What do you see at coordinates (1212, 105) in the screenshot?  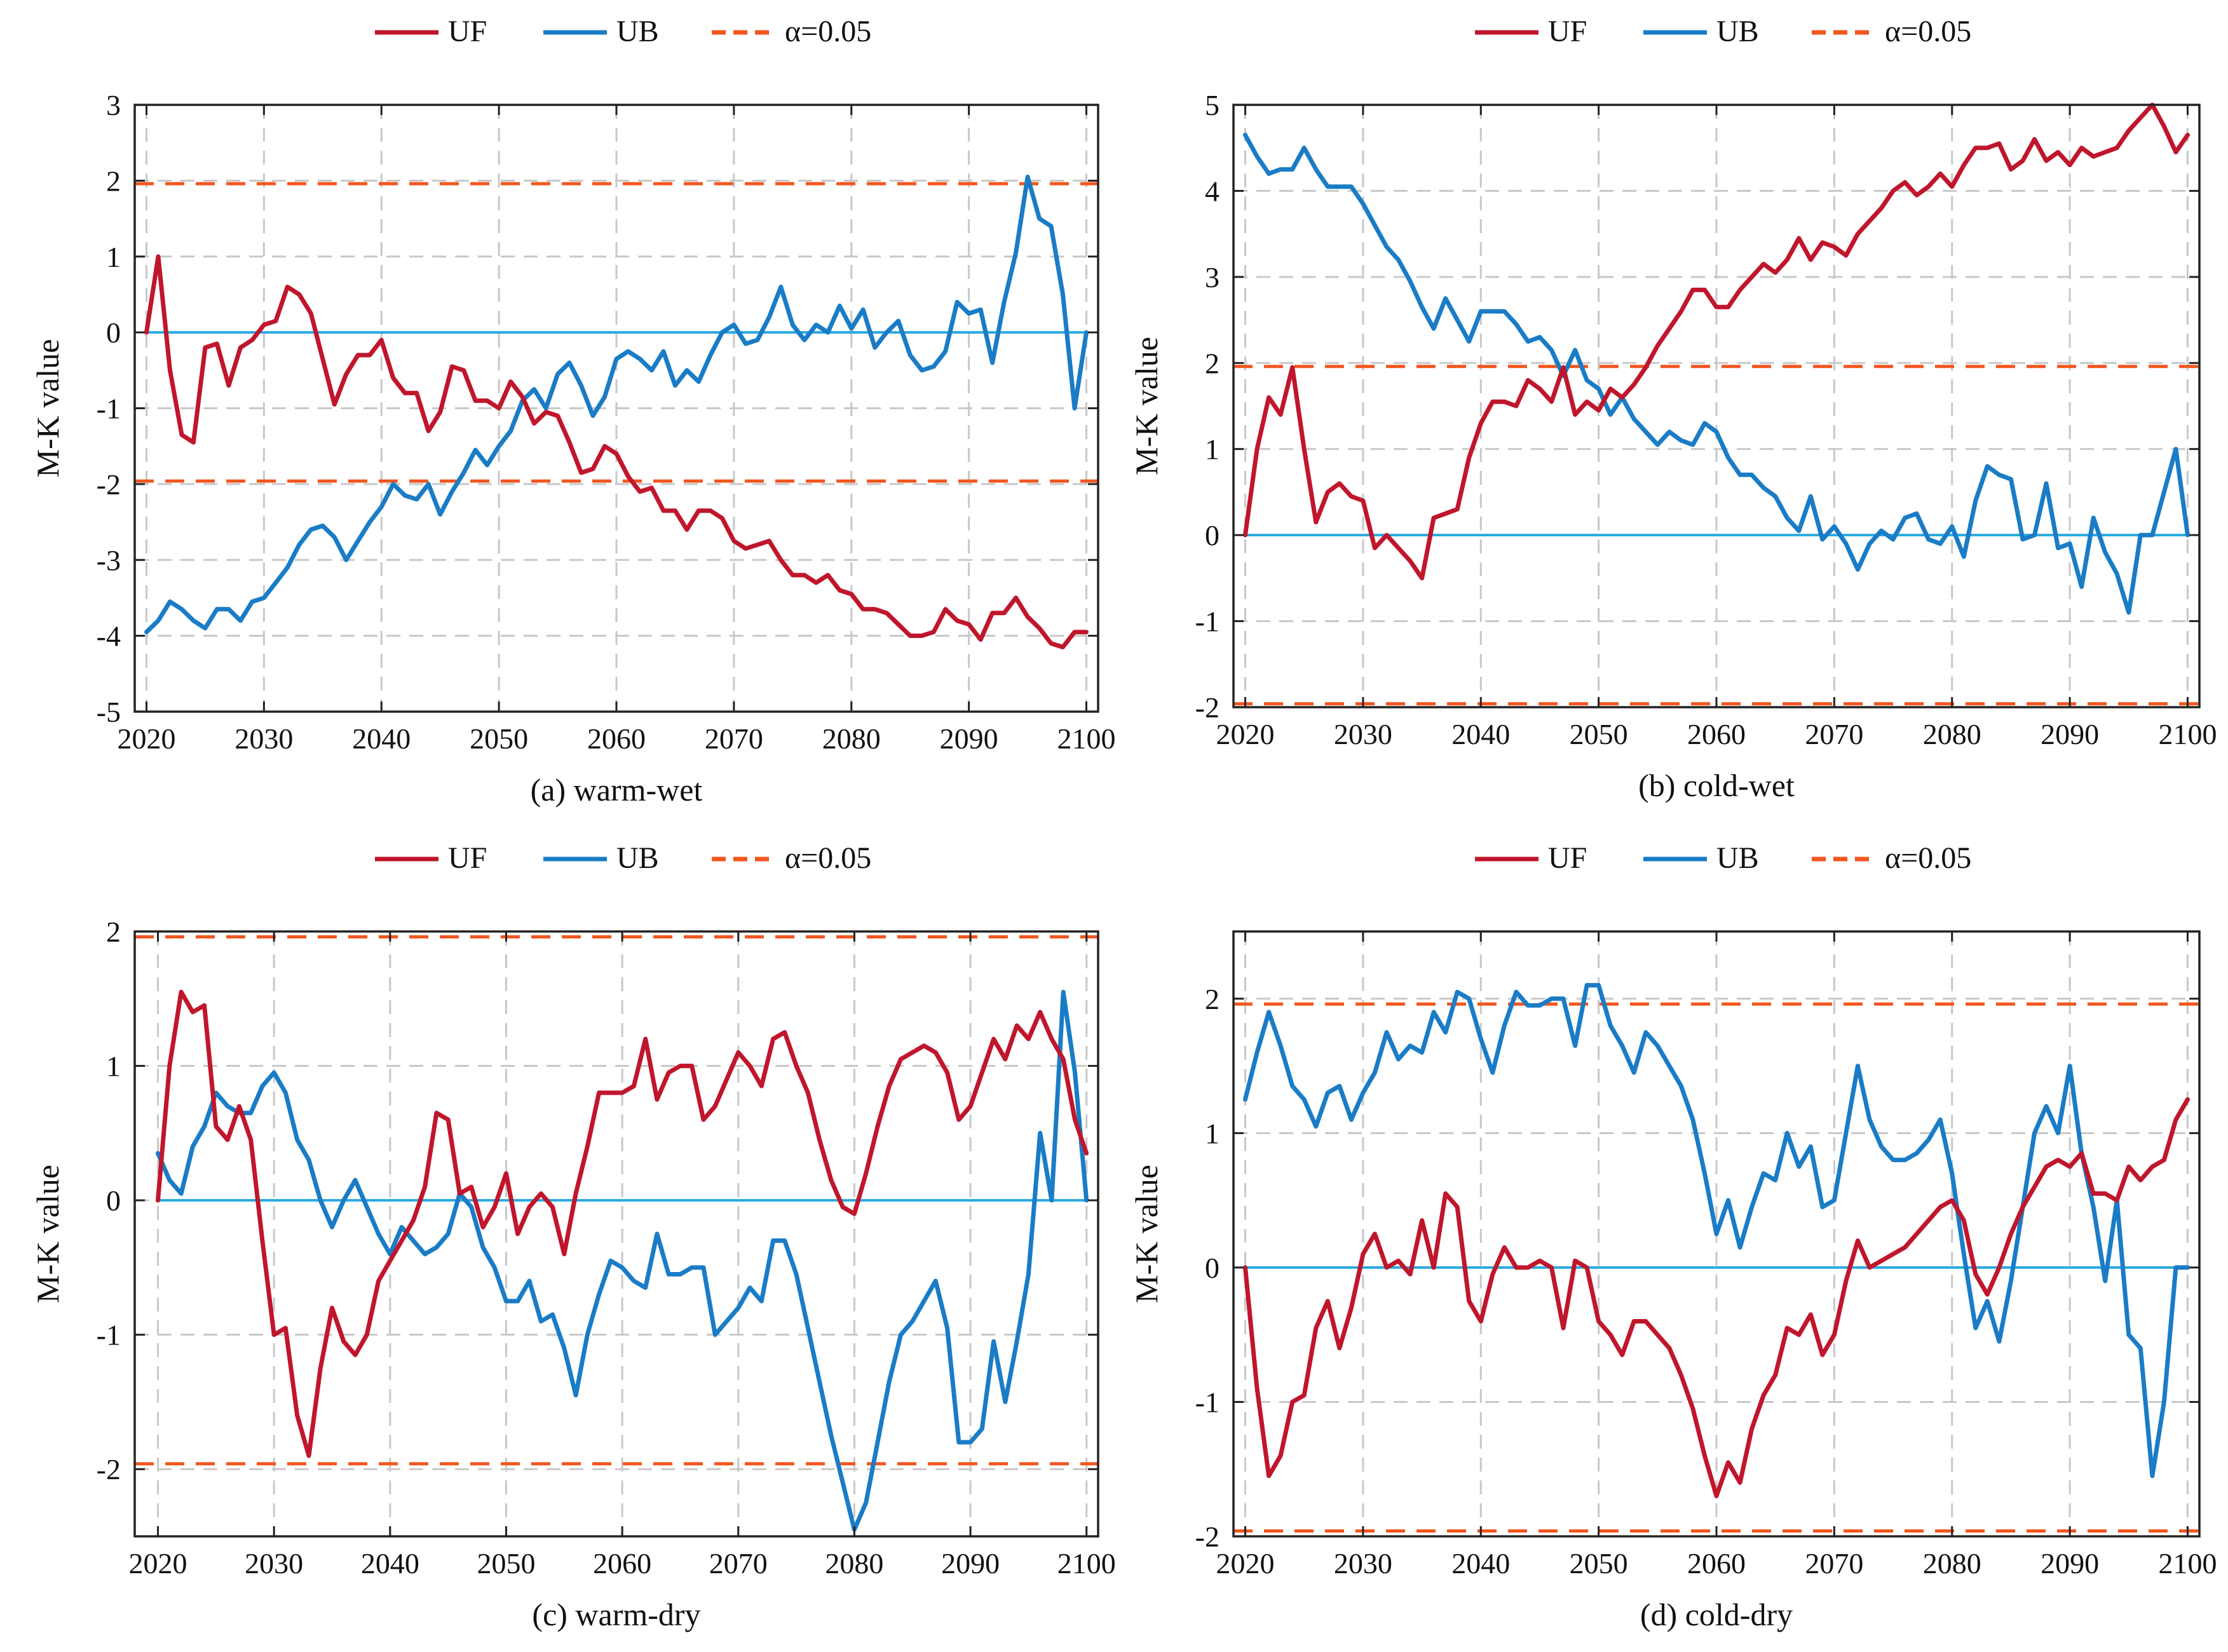 I see `y-tick-label: 5` at bounding box center [1212, 105].